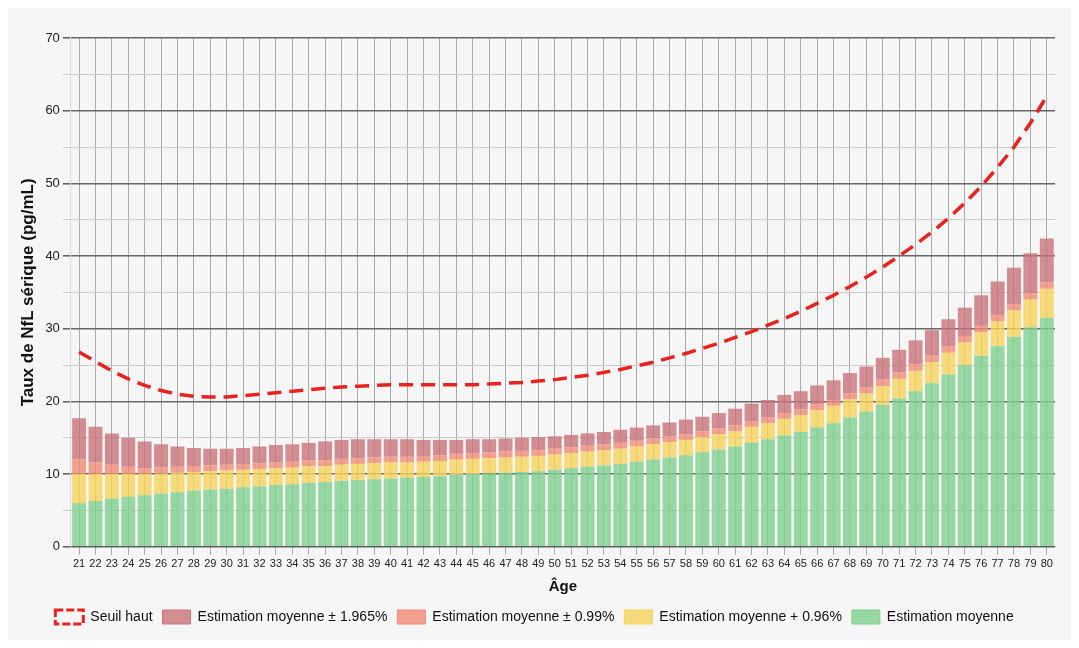  I want to click on x-tick-label: 48, so click(522, 563).